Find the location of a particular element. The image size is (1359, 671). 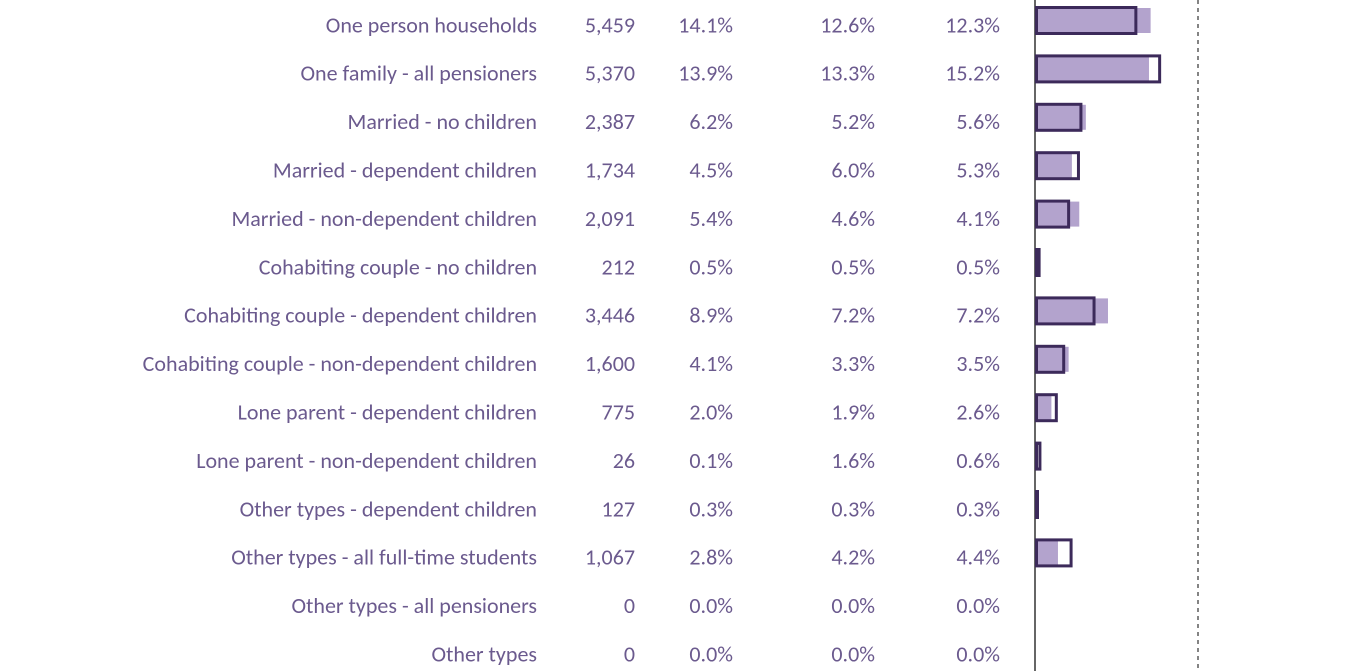

percent: 5.6% is located at coordinates (978, 121).